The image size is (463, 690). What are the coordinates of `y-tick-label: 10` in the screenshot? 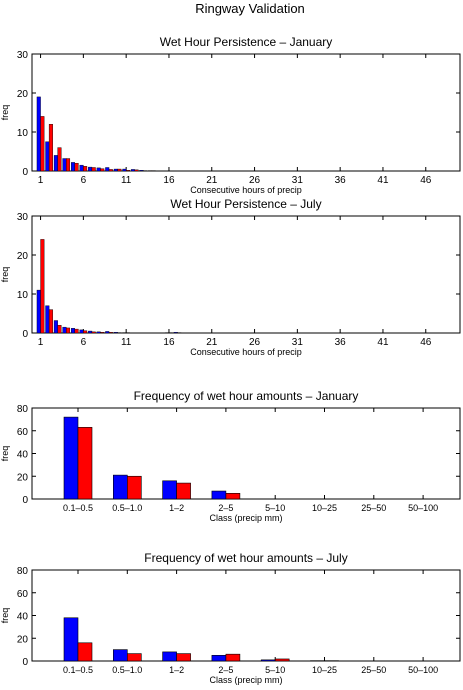 It's located at (23, 133).